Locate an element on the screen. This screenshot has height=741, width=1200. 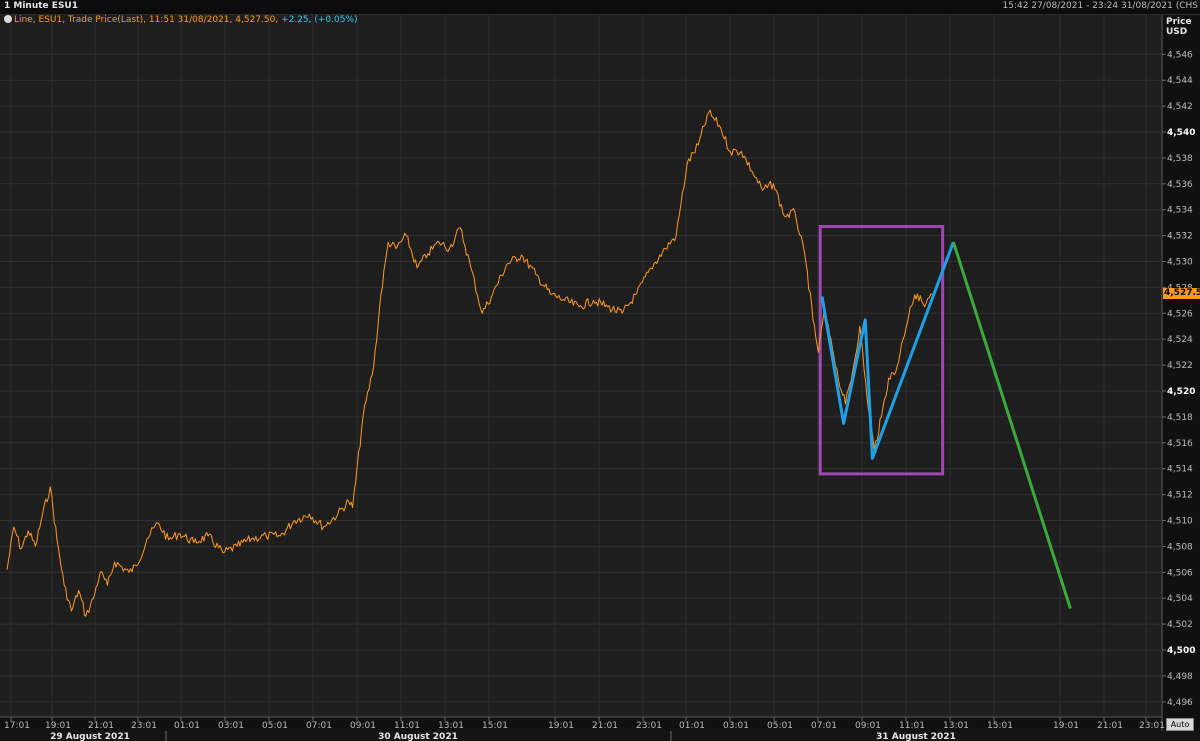
y-tick-label: 4,512 is located at coordinates (1180, 496).